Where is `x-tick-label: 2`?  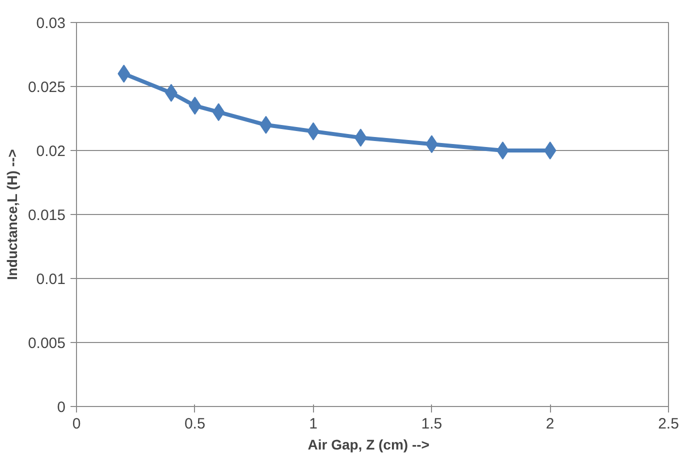 x-tick-label: 2 is located at coordinates (550, 424).